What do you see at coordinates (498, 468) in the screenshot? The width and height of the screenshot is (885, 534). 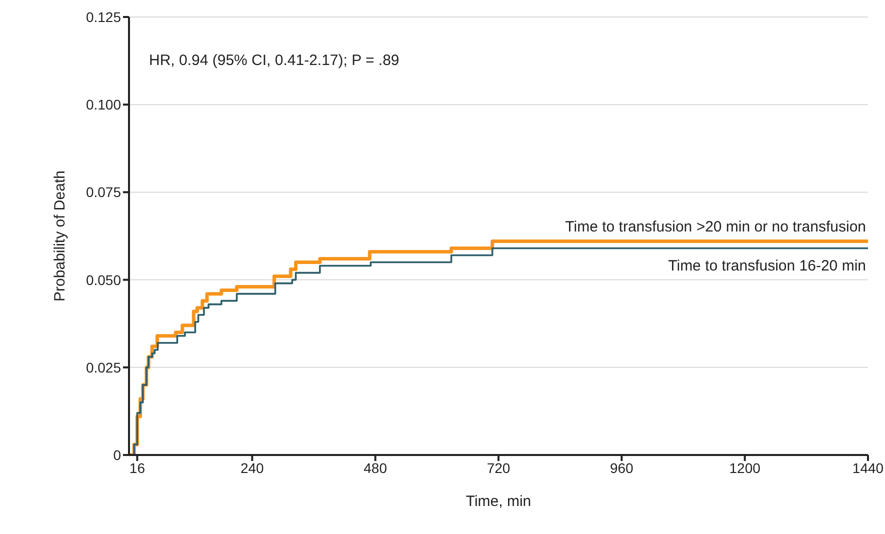 I see `x-tick-label: 720` at bounding box center [498, 468].